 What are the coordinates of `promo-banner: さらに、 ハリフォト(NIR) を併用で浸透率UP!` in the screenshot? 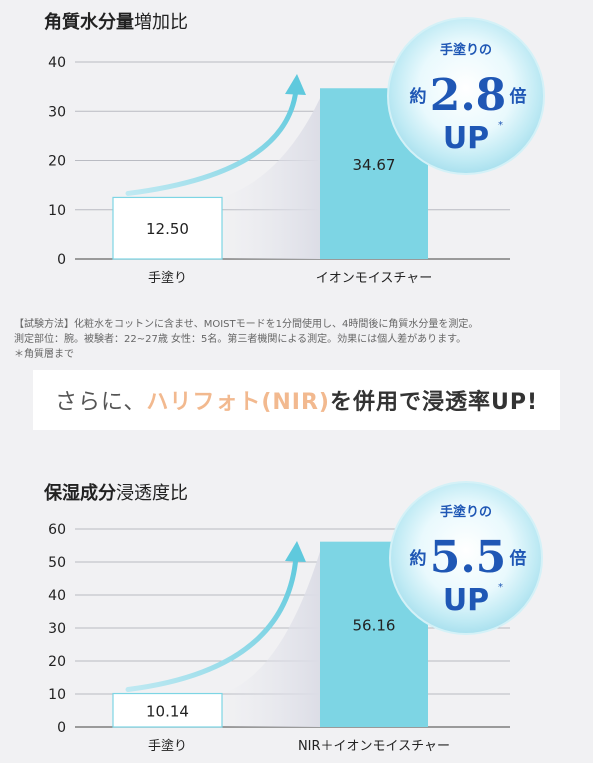 It's located at (296, 400).